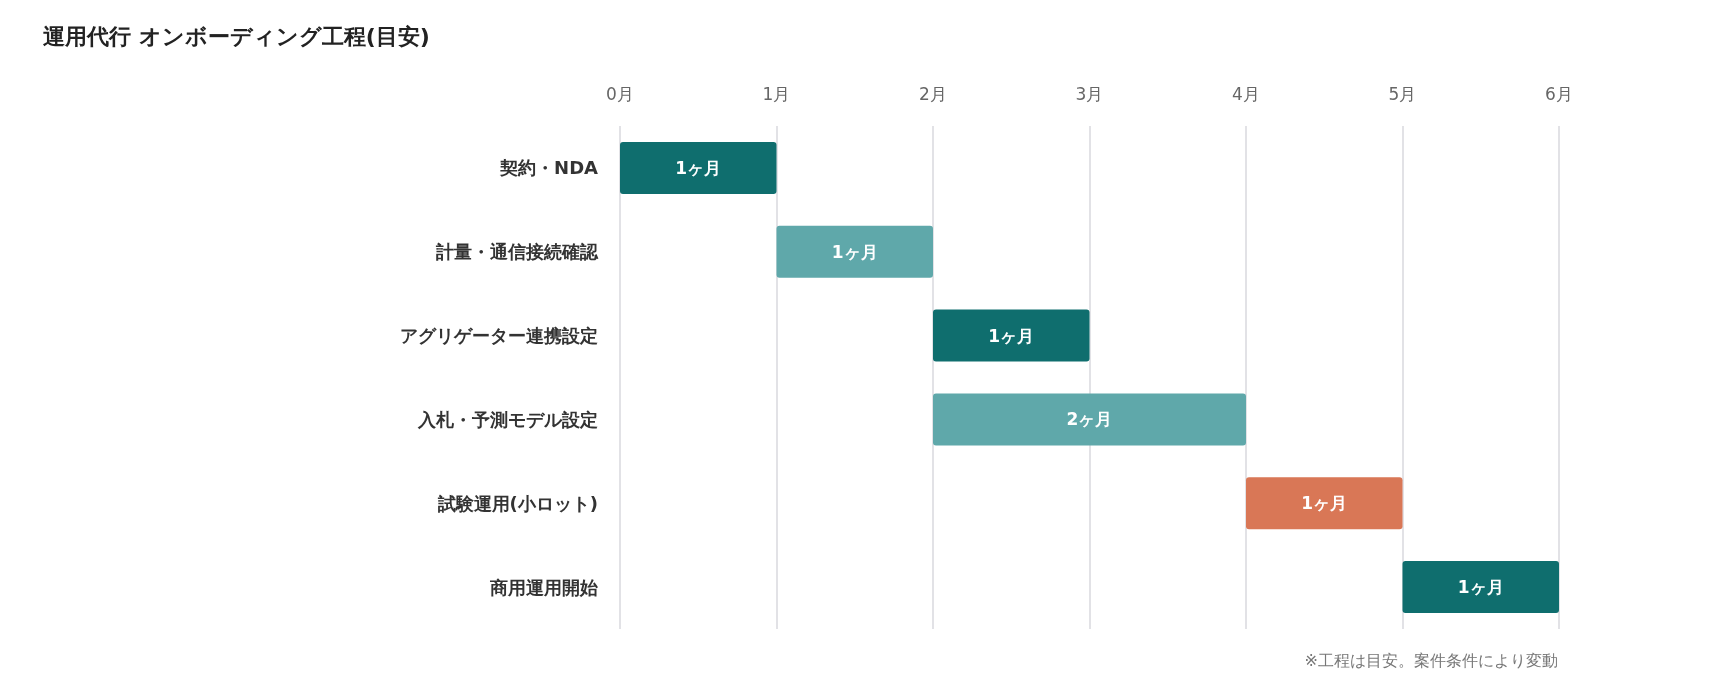 Image resolution: width=1720 pixels, height=696 pixels. I want to click on x-tick-label: 5月, so click(1402, 93).